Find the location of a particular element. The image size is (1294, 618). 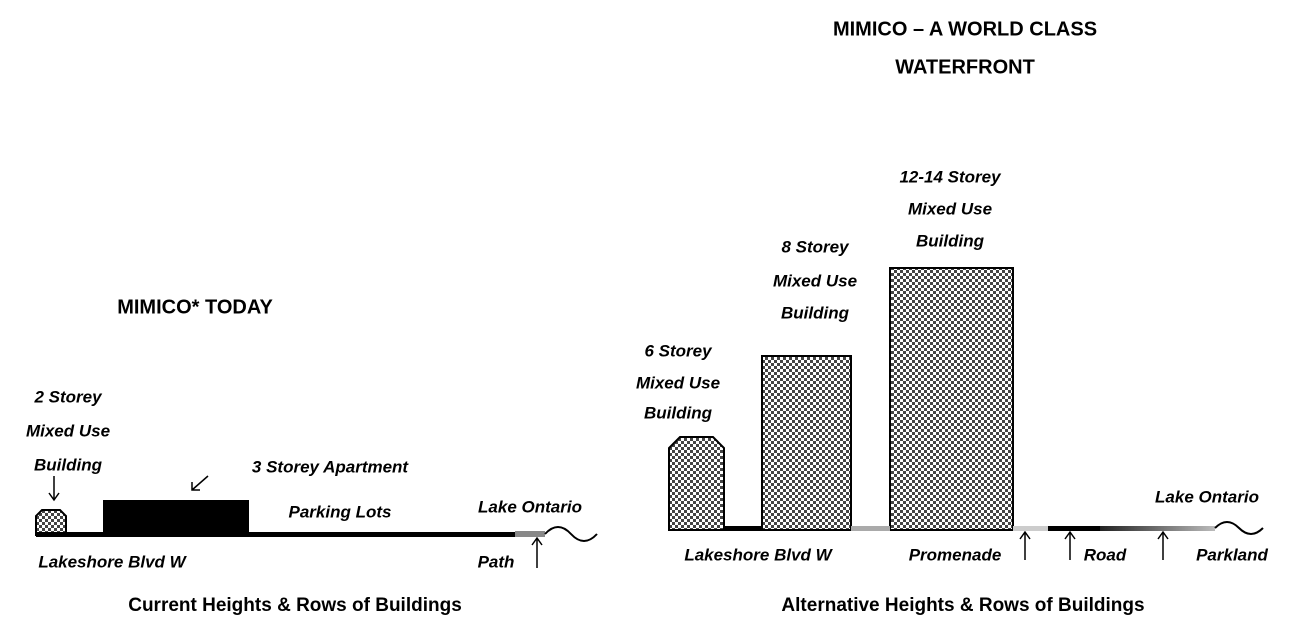

building-label: 8 Storey is located at coordinates (815, 246).